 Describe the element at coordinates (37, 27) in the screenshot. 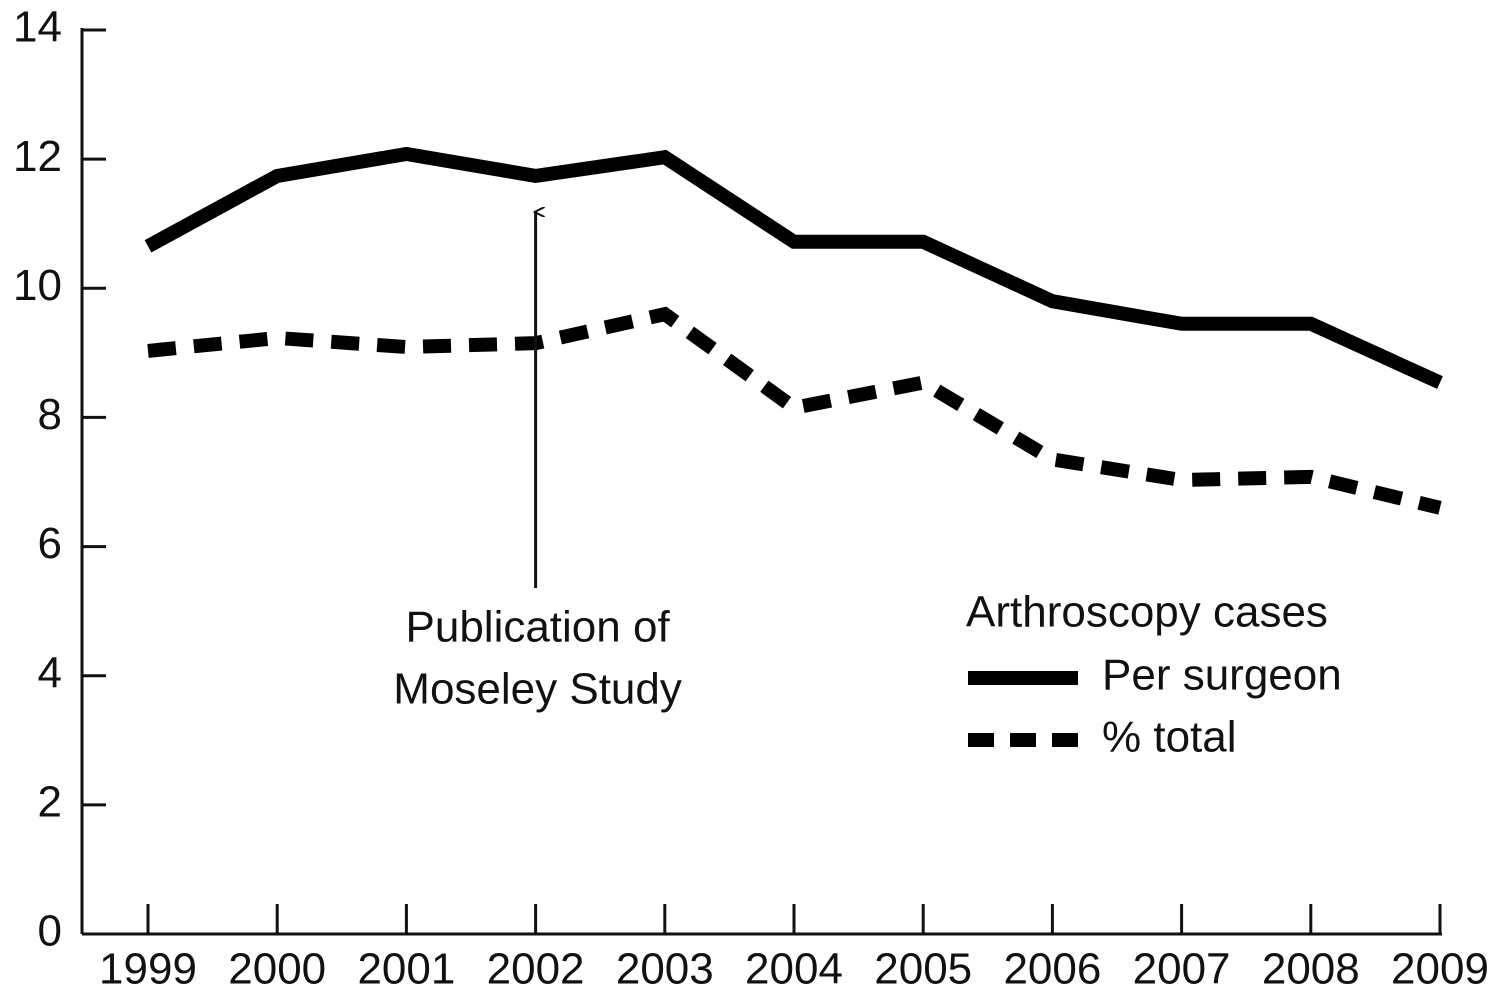

I see `y-tick-label: 14` at that location.